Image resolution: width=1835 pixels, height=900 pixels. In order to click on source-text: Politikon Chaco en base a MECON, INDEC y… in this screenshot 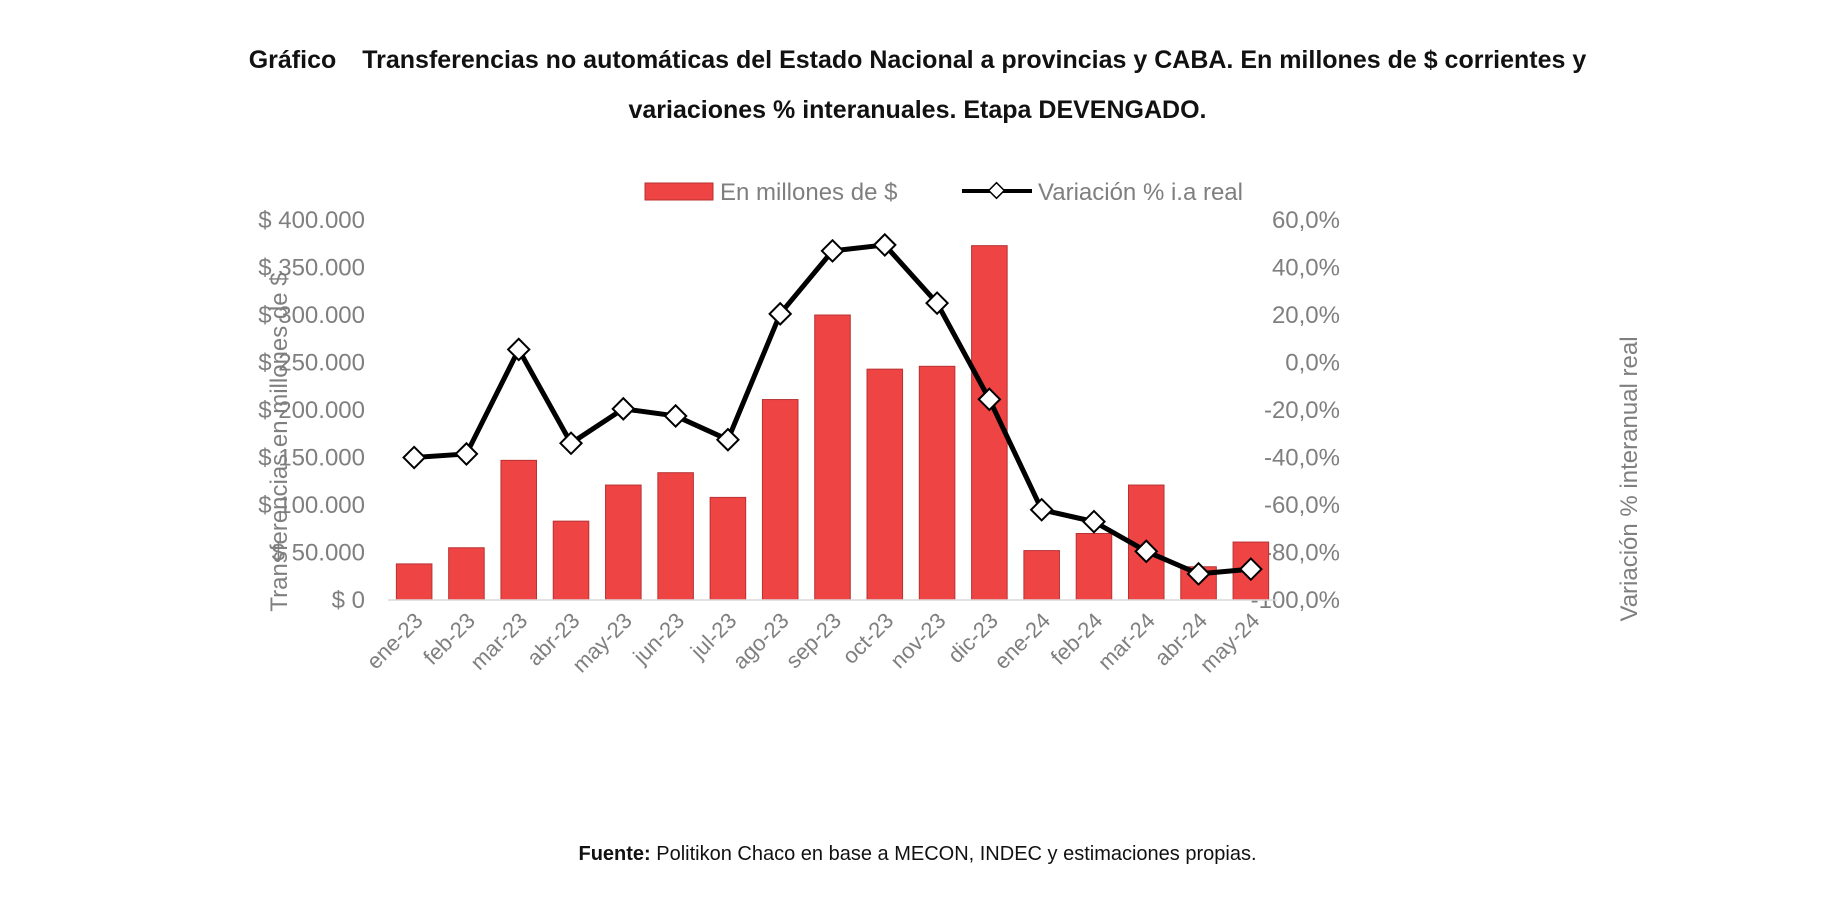, I will do `click(953, 854)`.